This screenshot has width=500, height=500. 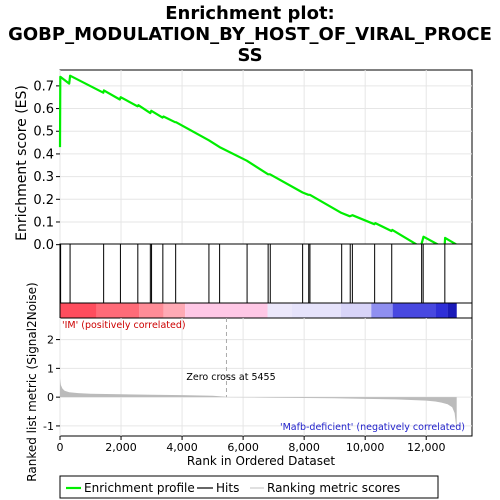 What do you see at coordinates (43, 222) in the screenshot?
I see `es-y-tick-label: 0.1` at bounding box center [43, 222].